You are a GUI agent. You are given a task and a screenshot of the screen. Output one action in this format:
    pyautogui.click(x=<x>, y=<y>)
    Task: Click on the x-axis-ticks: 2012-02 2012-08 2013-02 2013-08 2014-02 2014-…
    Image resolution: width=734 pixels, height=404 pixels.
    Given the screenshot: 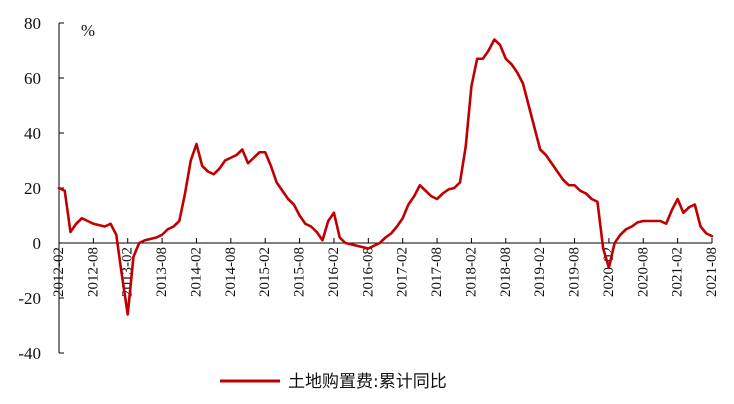 What is the action you would take?
    pyautogui.click(x=385, y=267)
    